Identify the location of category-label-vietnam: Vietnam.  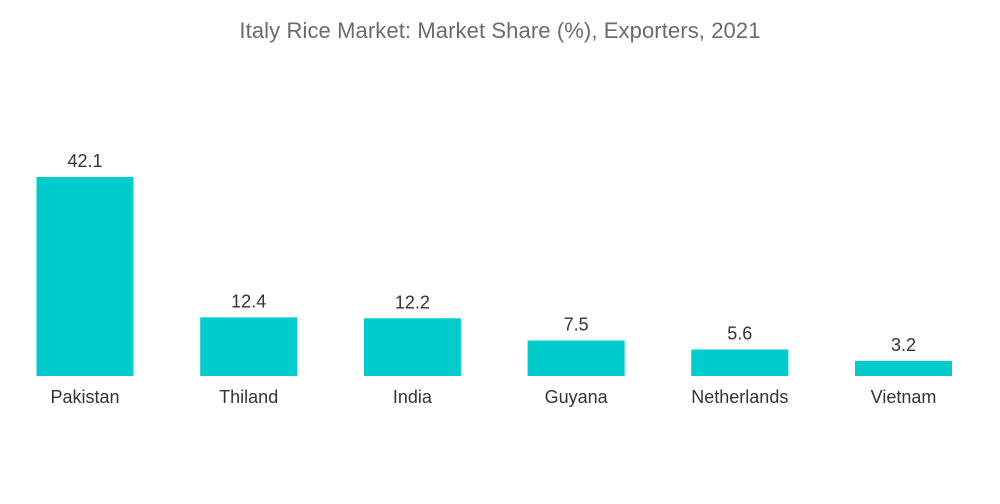
(904, 397).